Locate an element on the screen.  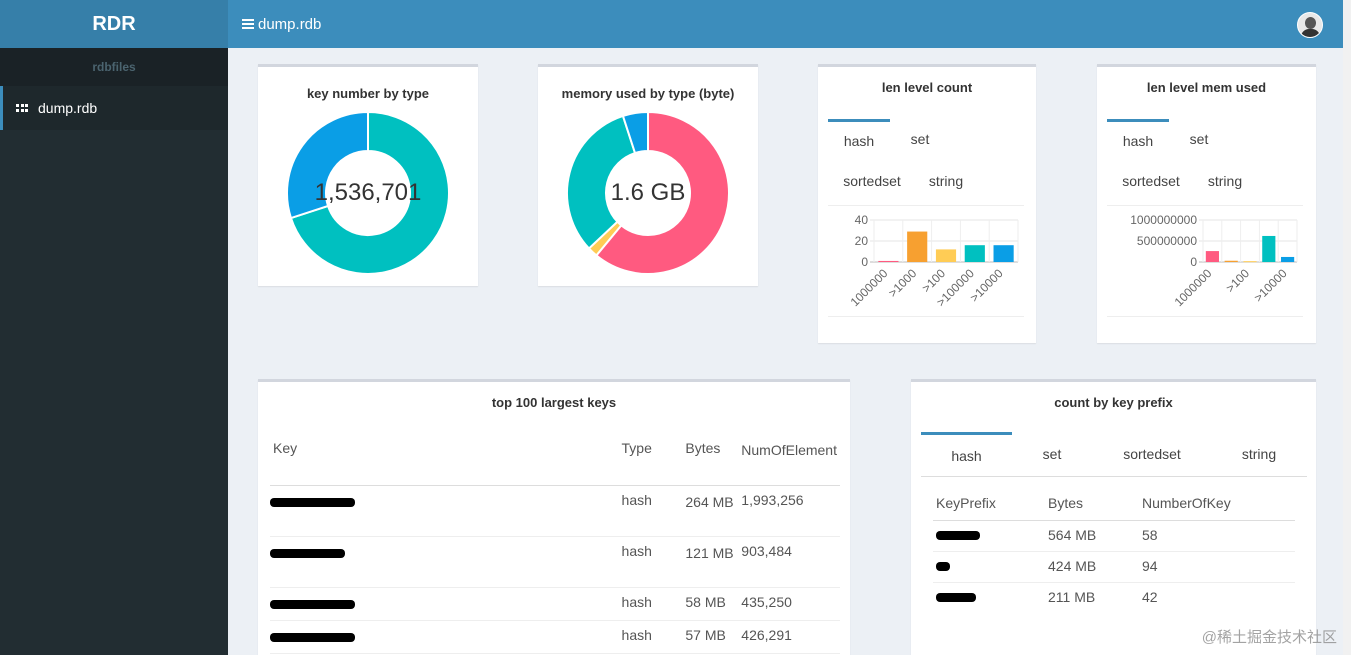
column-header-keyprefix: KeyPrefix is located at coordinates (966, 503).